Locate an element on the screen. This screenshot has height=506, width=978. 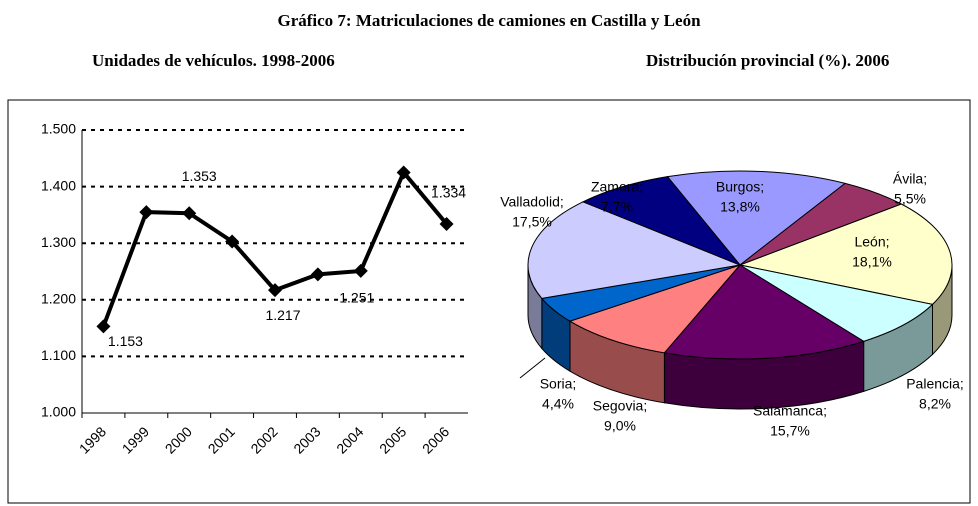
slice-name: Segovia; is located at coordinates (620, 406).